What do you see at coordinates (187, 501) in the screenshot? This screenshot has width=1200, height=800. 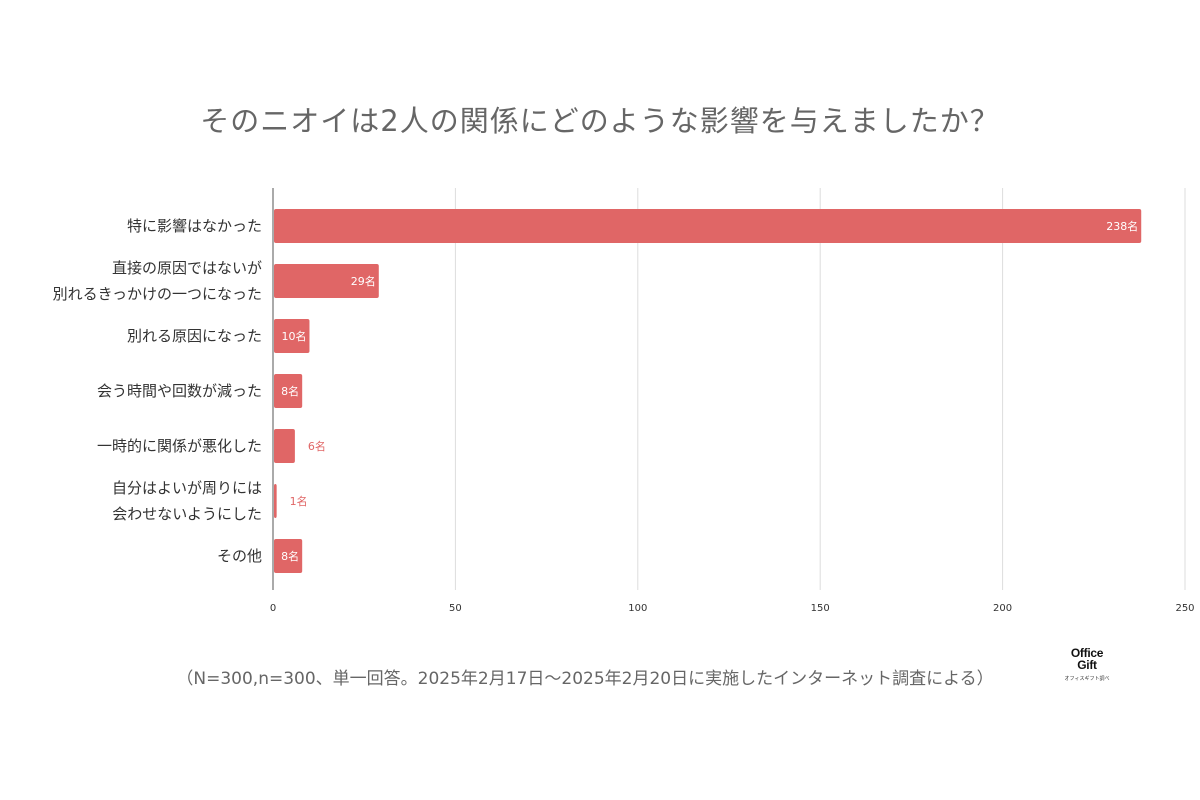 I see `category-label: 自分はよいが周りには会わせないようにした` at bounding box center [187, 501].